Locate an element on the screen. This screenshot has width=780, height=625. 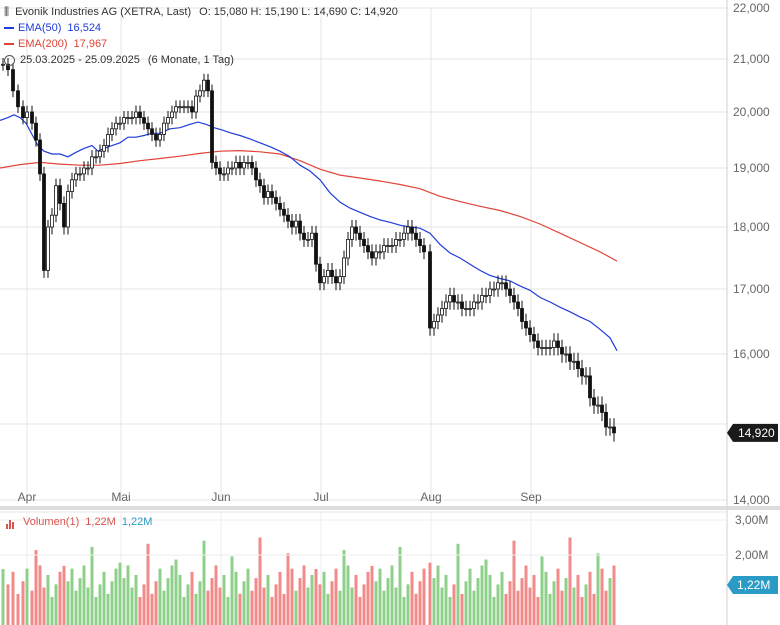
last-value-badges: 14,920 1,22M is located at coordinates (752, 508).